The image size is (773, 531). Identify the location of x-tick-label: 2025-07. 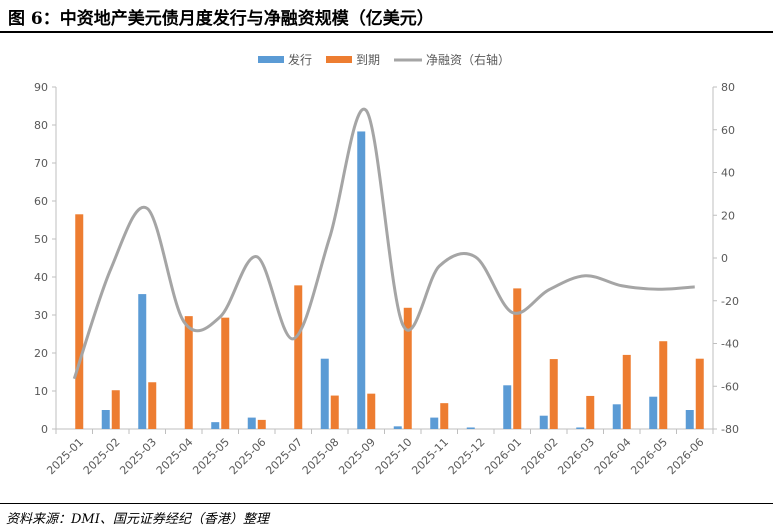
(284, 457).